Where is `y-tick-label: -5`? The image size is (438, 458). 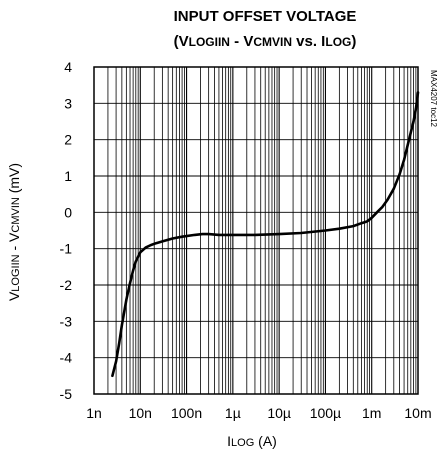 y-tick-label: -5 is located at coordinates (66, 394).